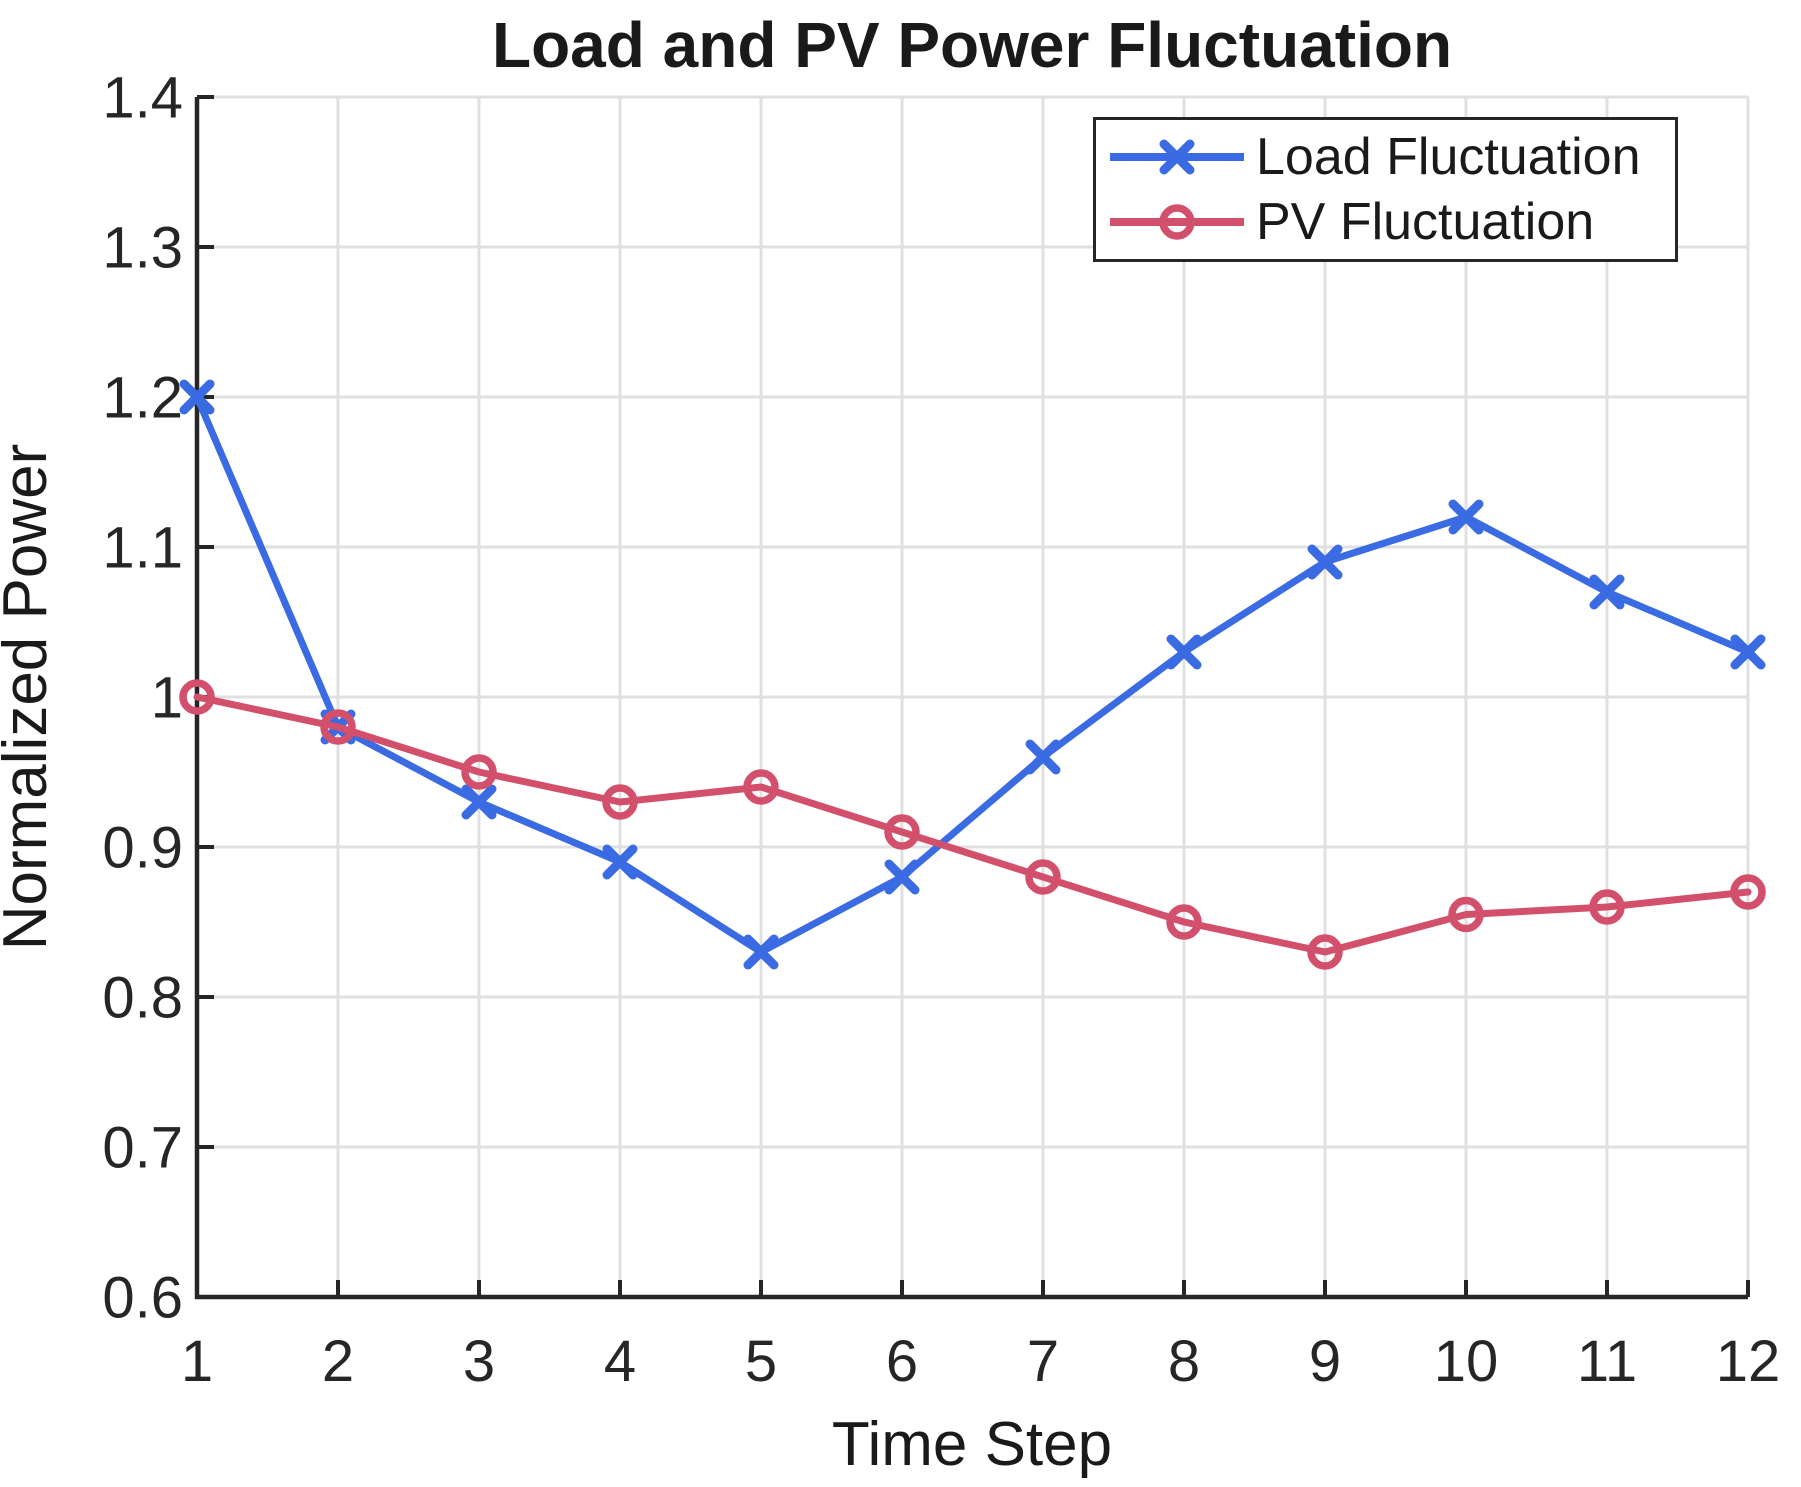  What do you see at coordinates (1425, 222) in the screenshot?
I see `legend-label-pv: PV Fluctuation` at bounding box center [1425, 222].